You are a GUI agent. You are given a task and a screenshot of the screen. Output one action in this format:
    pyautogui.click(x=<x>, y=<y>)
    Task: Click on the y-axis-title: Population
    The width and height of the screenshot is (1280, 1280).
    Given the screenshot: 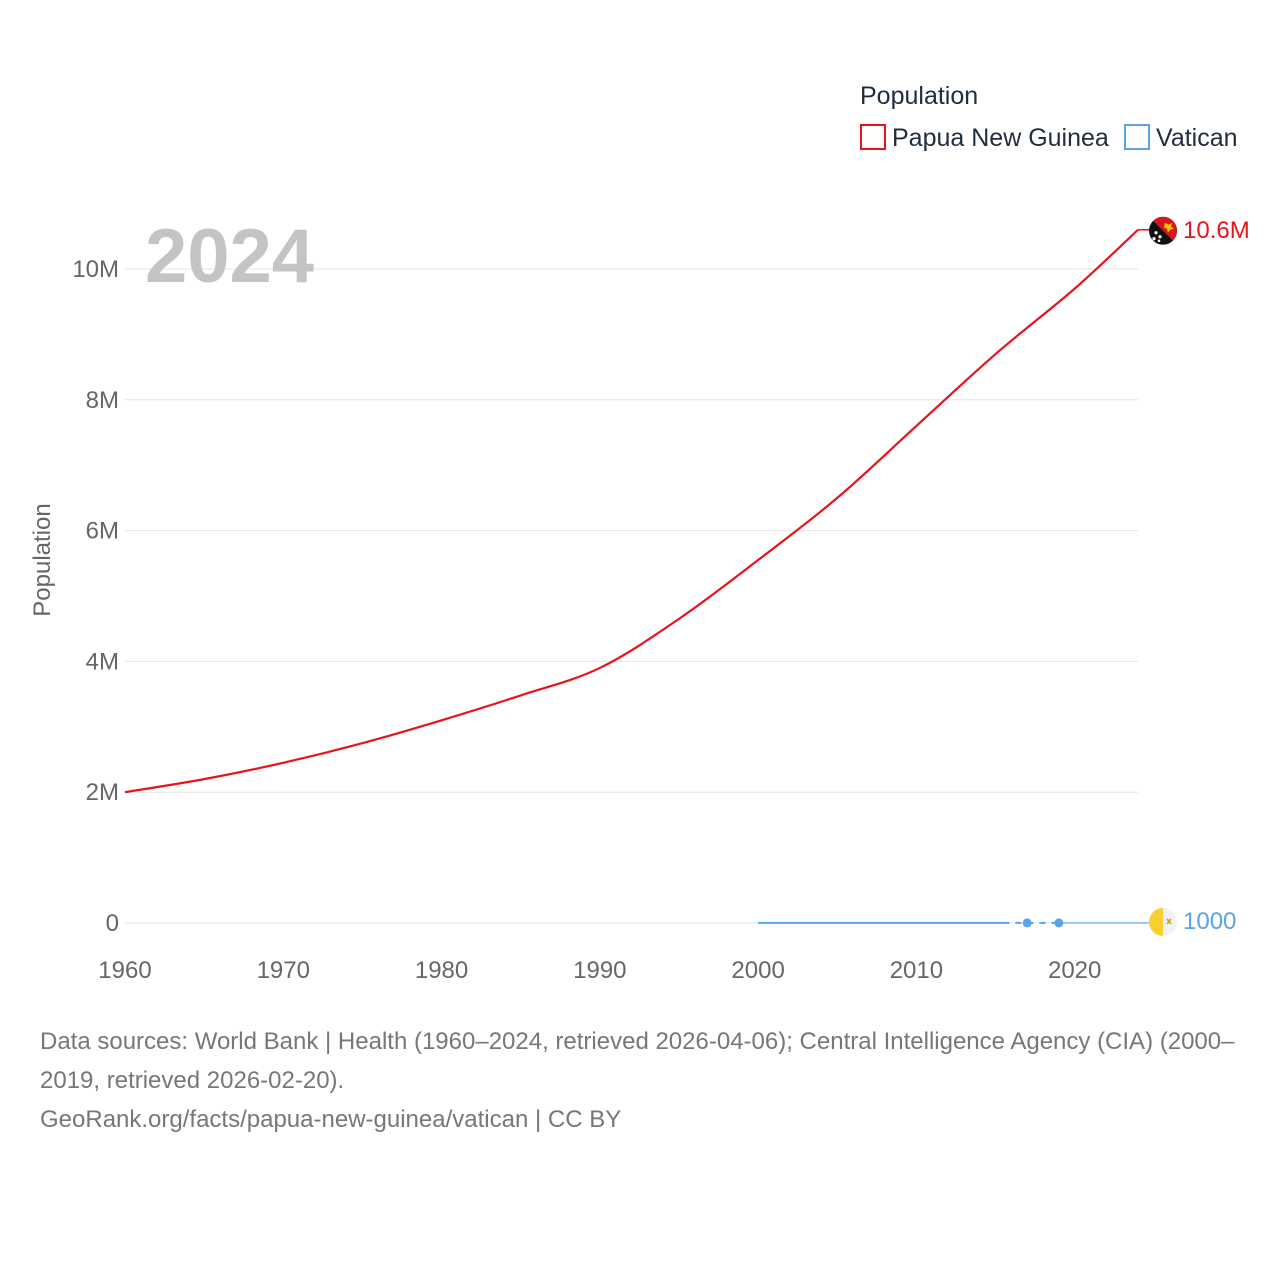 What is the action you would take?
    pyautogui.click(x=42, y=559)
    